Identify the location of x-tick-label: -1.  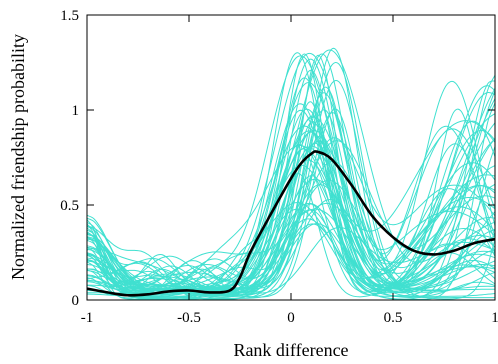
(87, 318).